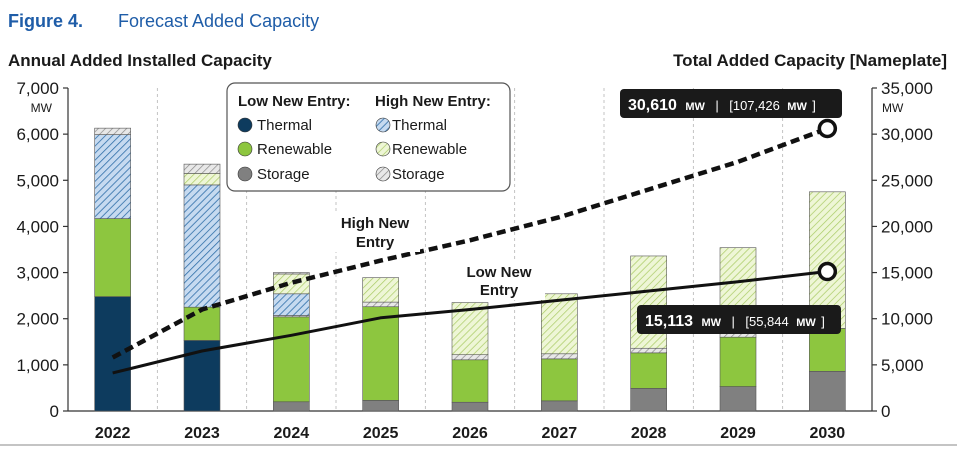  I want to click on low-callout-bracket-unit: MW, so click(806, 323).